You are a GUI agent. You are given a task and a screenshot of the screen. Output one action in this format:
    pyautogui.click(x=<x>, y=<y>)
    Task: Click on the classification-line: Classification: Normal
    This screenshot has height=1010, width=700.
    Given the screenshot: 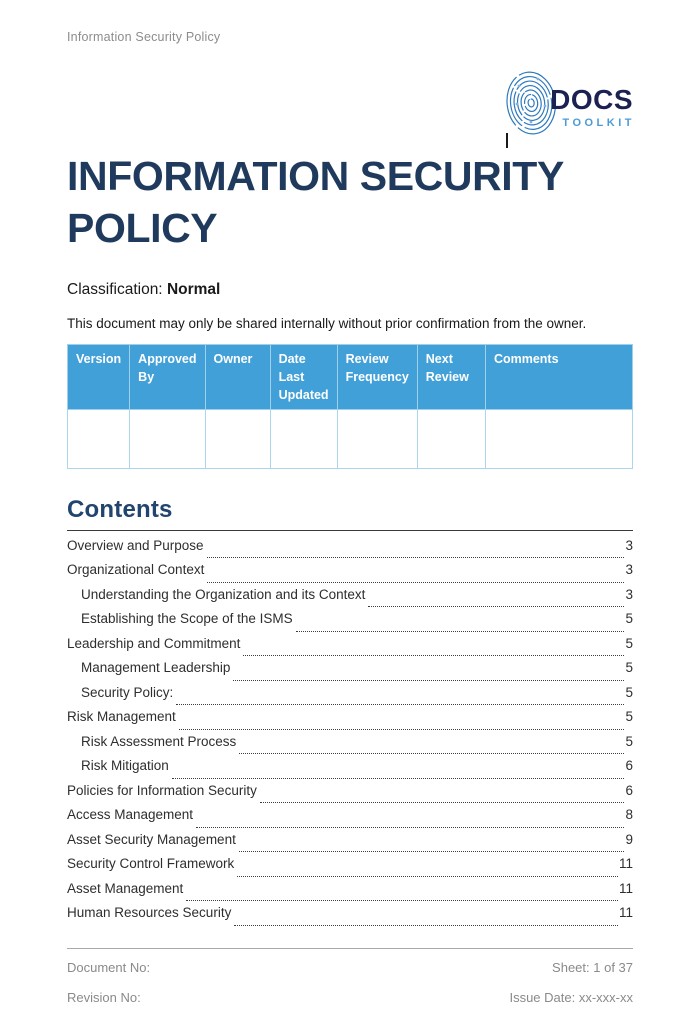 What is the action you would take?
    pyautogui.click(x=350, y=290)
    